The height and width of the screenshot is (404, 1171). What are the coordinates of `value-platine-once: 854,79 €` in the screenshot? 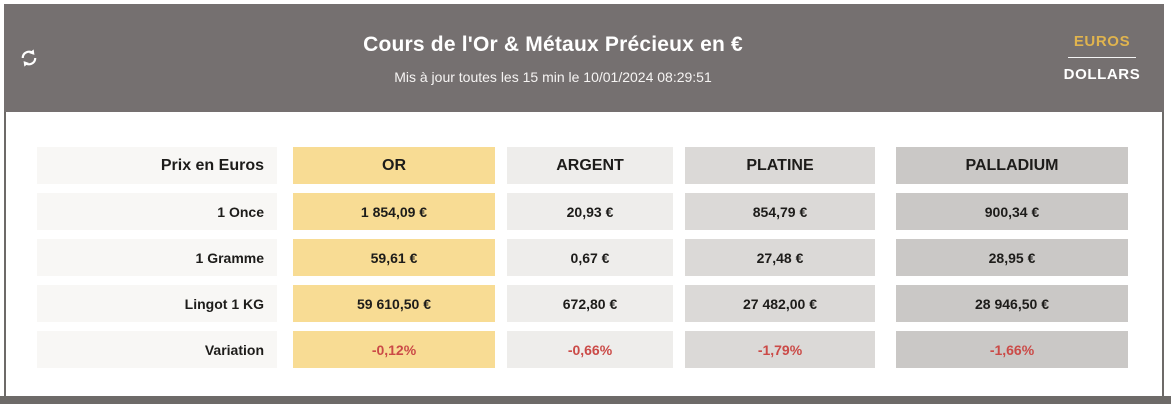 It's located at (780, 211).